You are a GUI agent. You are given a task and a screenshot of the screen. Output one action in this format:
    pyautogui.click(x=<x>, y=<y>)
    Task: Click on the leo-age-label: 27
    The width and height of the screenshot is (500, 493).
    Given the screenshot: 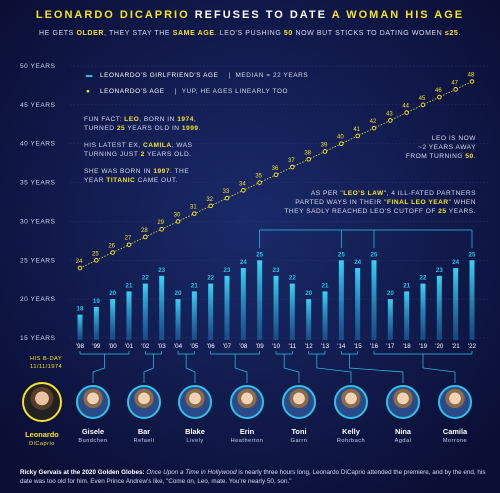 What is the action you would take?
    pyautogui.click(x=128, y=239)
    